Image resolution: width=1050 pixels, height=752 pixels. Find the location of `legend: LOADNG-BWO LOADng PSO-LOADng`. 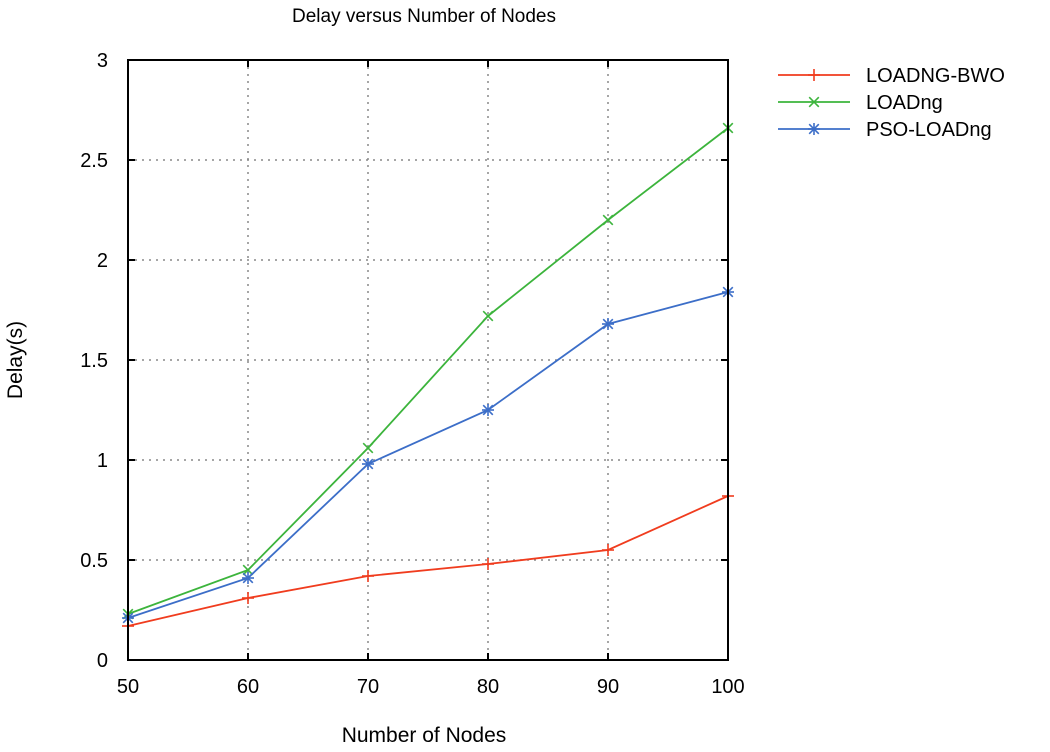

legend: LOADNG-BWO LOADng PSO-LOADng is located at coordinates (891, 103).